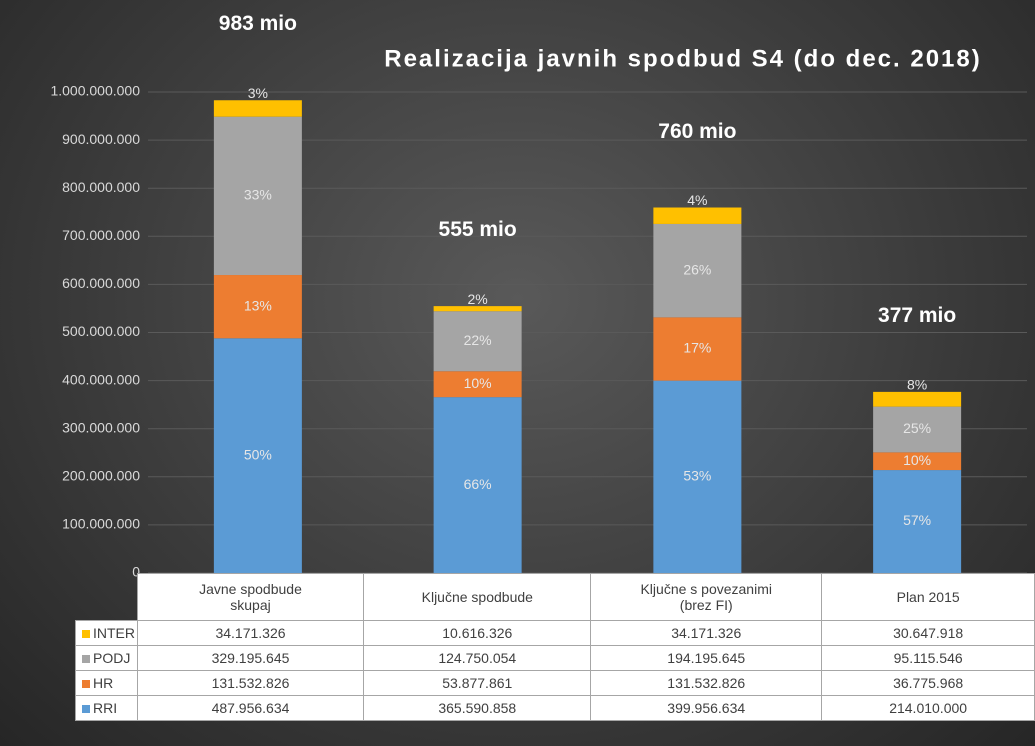  I want to click on percent-label: 33%, so click(258, 195).